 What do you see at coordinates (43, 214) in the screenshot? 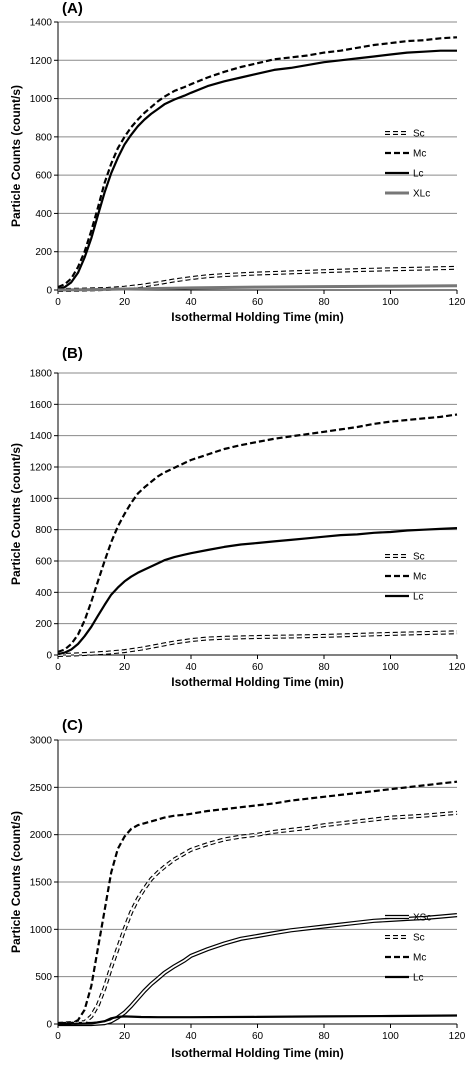
I see `y-tick-label: 400` at bounding box center [43, 214].